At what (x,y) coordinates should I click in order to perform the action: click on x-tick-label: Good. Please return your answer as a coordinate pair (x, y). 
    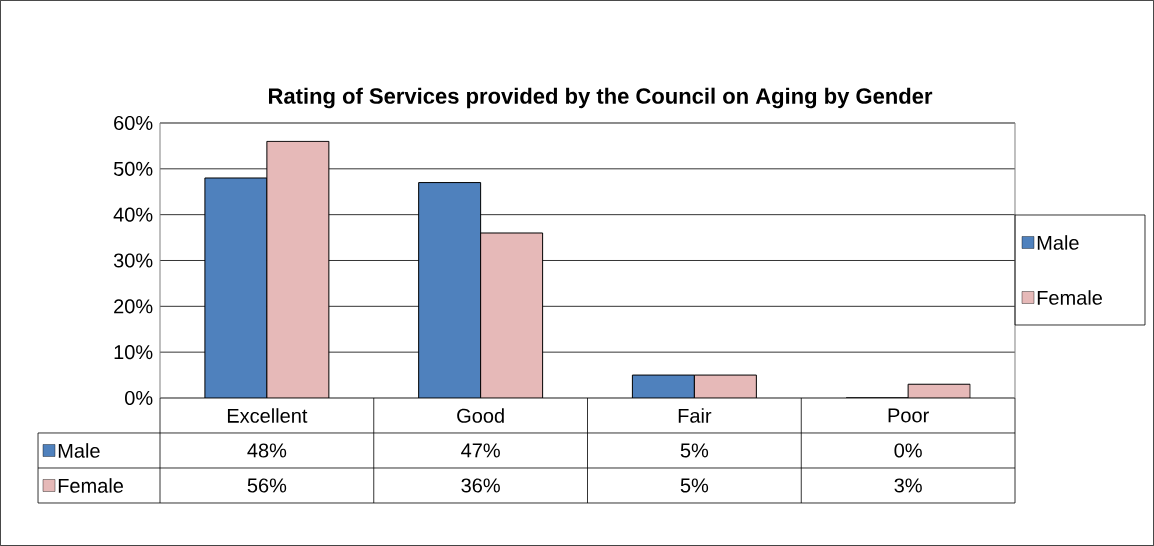
    Looking at the image, I should click on (480, 415).